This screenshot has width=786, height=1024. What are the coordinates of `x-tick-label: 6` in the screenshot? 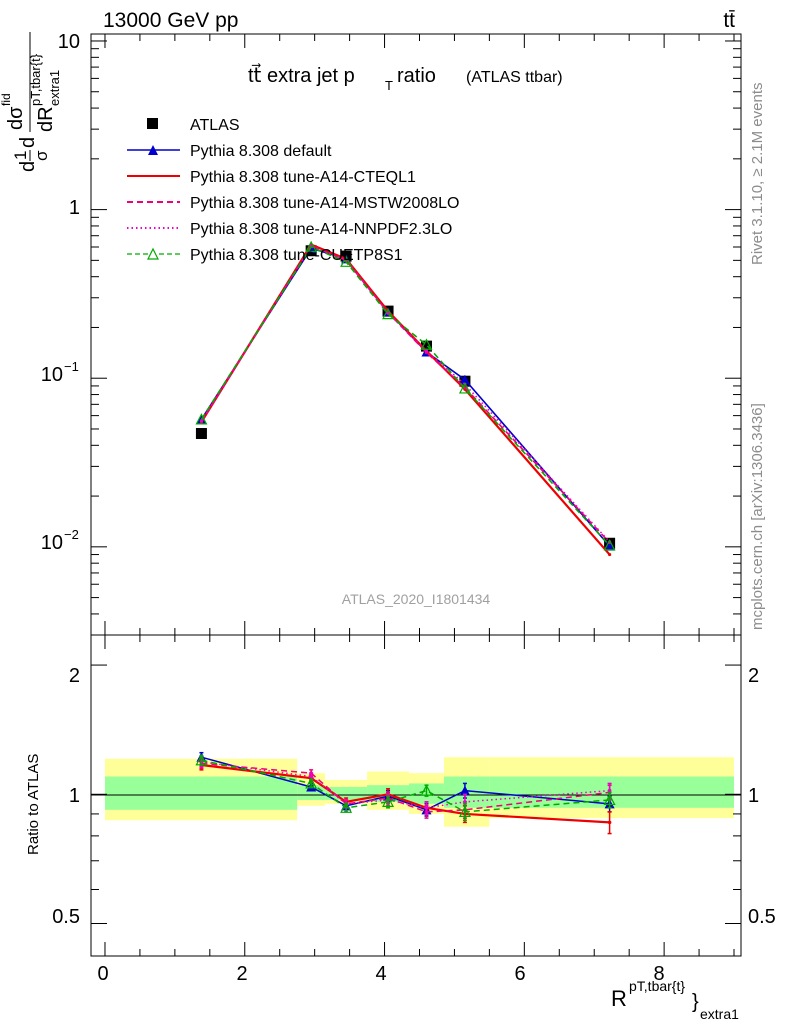 It's located at (519, 974).